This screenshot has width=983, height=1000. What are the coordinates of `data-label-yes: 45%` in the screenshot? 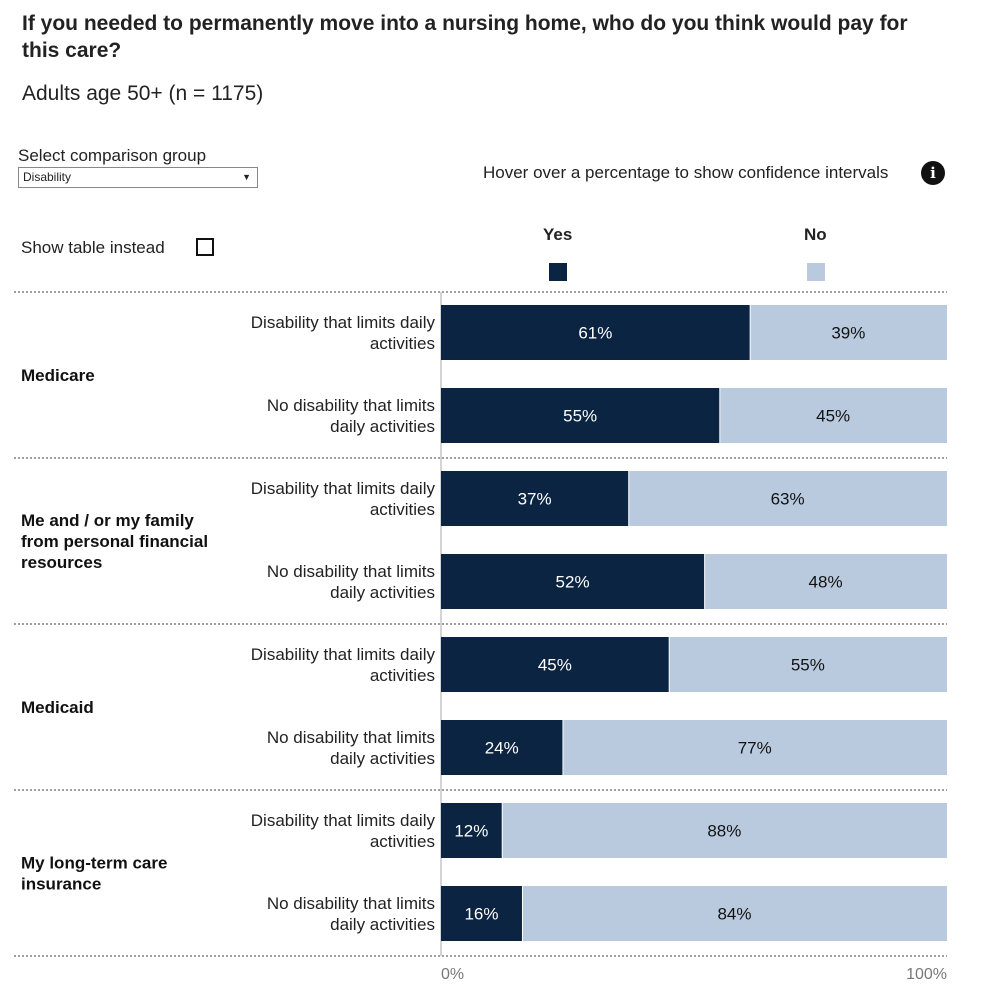 It's located at (555, 665).